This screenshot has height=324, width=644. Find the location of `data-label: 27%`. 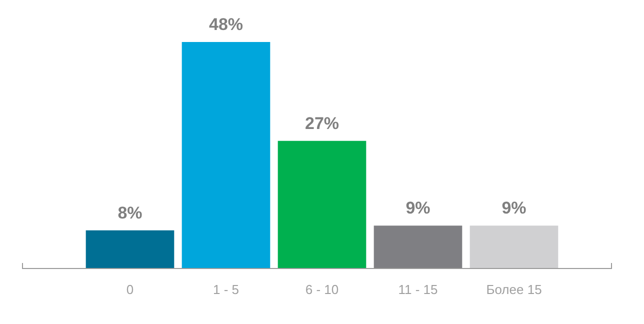

data-label: 27% is located at coordinates (322, 123).